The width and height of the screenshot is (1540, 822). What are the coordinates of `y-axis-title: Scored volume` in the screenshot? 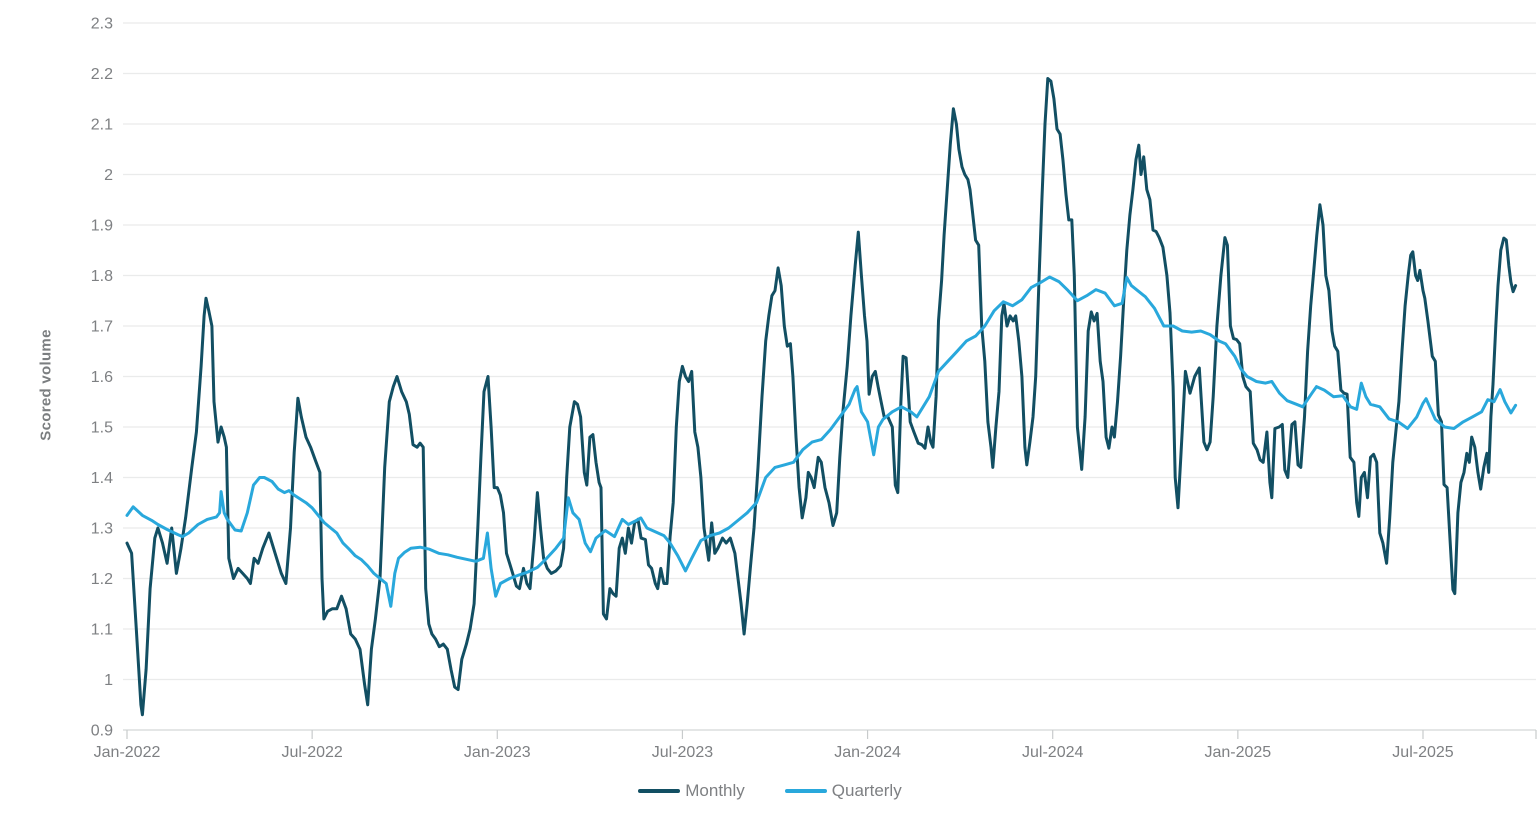 It's located at (46, 385).